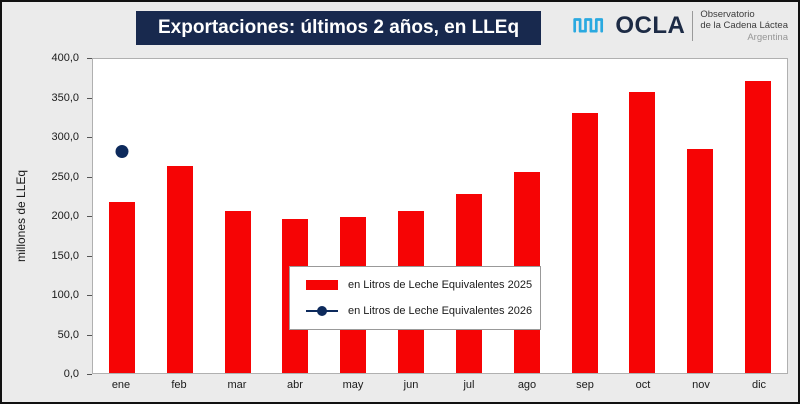 Image resolution: width=800 pixels, height=404 pixels. What do you see at coordinates (759, 385) in the screenshot?
I see `x-tick-label-dic: dic` at bounding box center [759, 385].